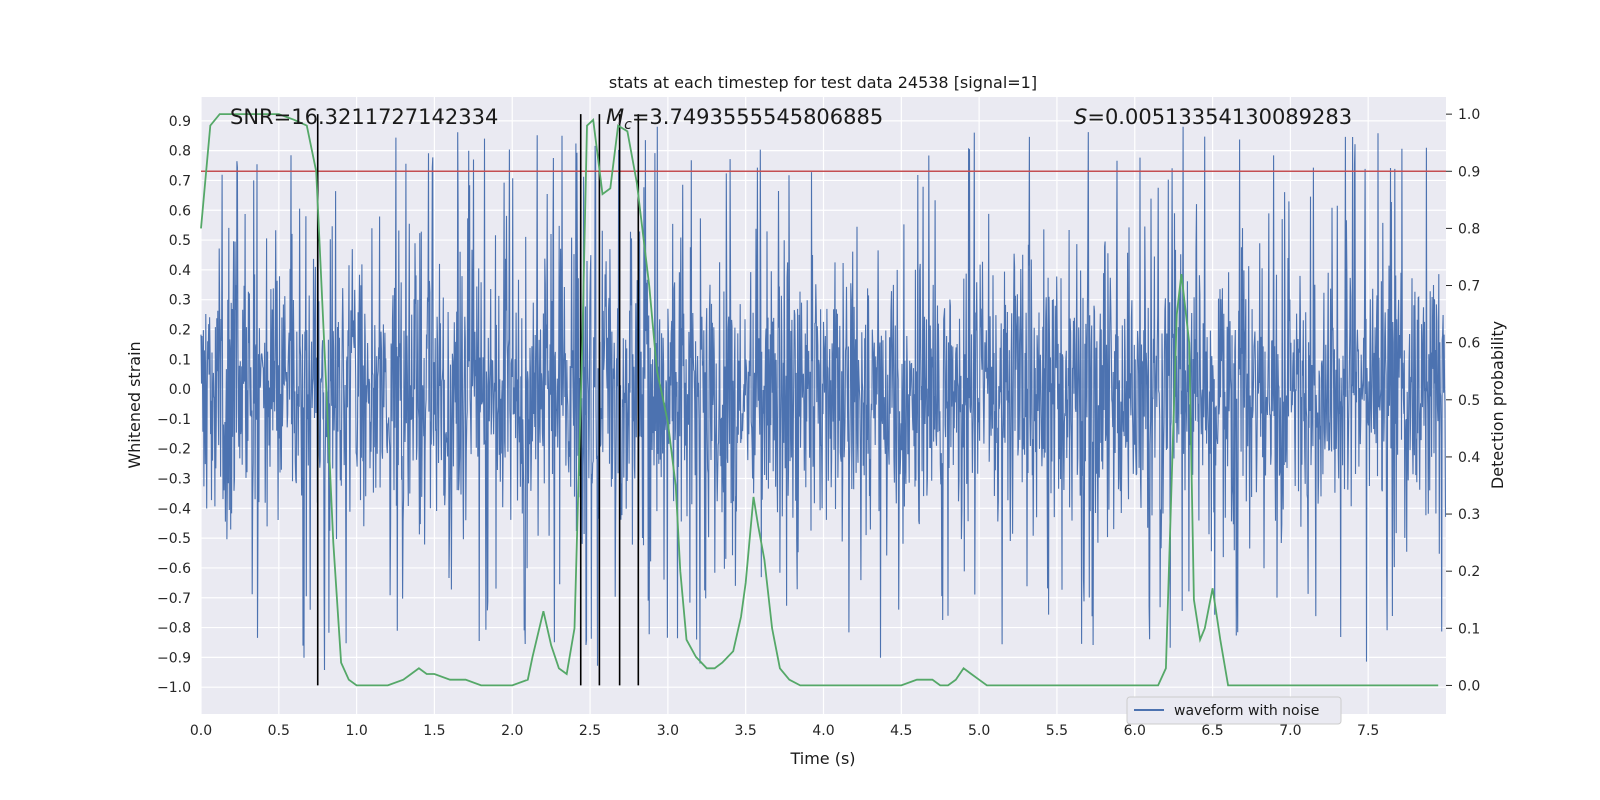  I want to click on y-tick-label-left: 0.6, so click(180, 211).